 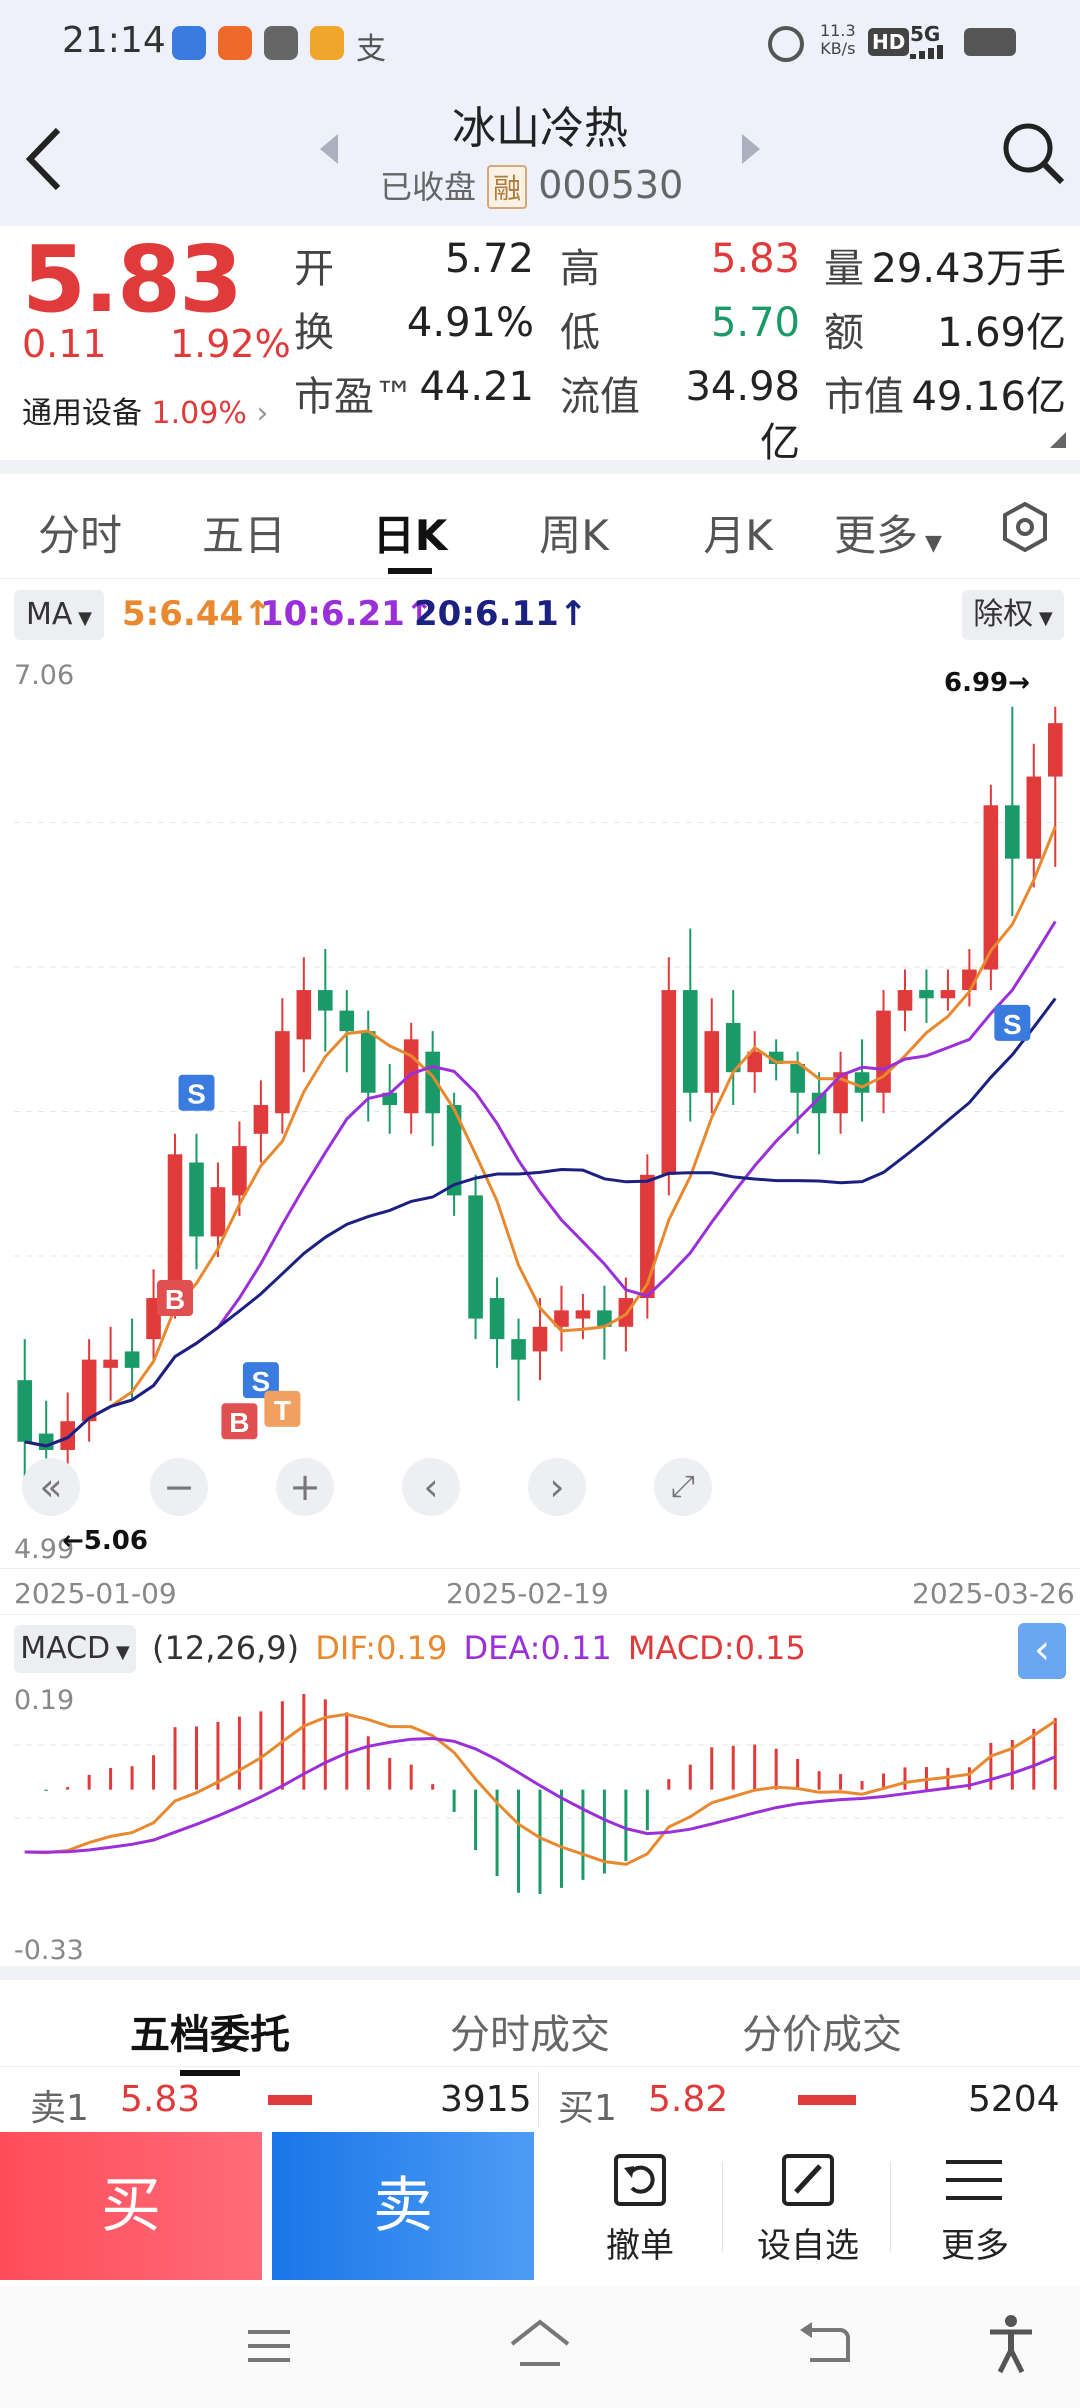 What do you see at coordinates (975, 2212) in the screenshot?
I see `more-button: 更多` at bounding box center [975, 2212].